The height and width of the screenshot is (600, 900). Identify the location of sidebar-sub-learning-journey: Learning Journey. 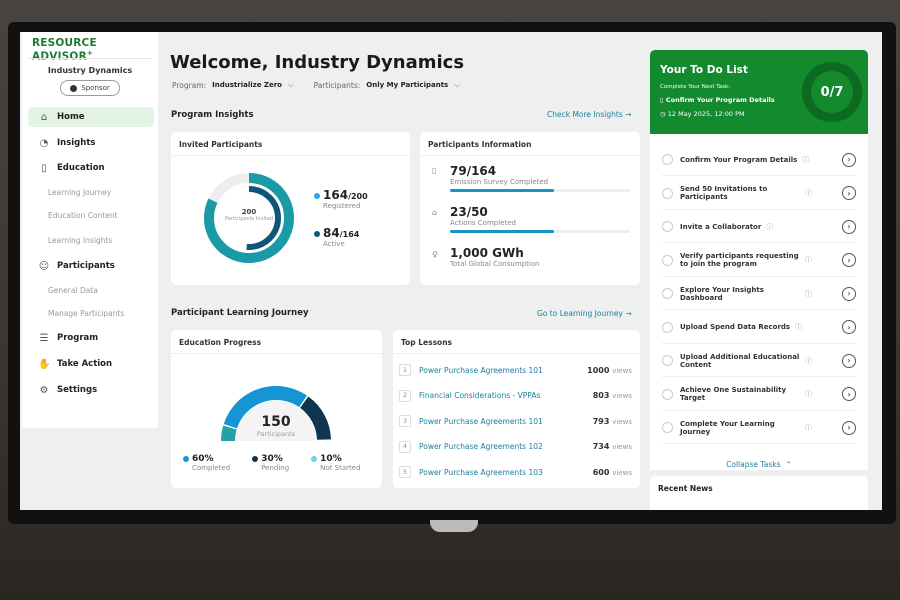
(80, 192).